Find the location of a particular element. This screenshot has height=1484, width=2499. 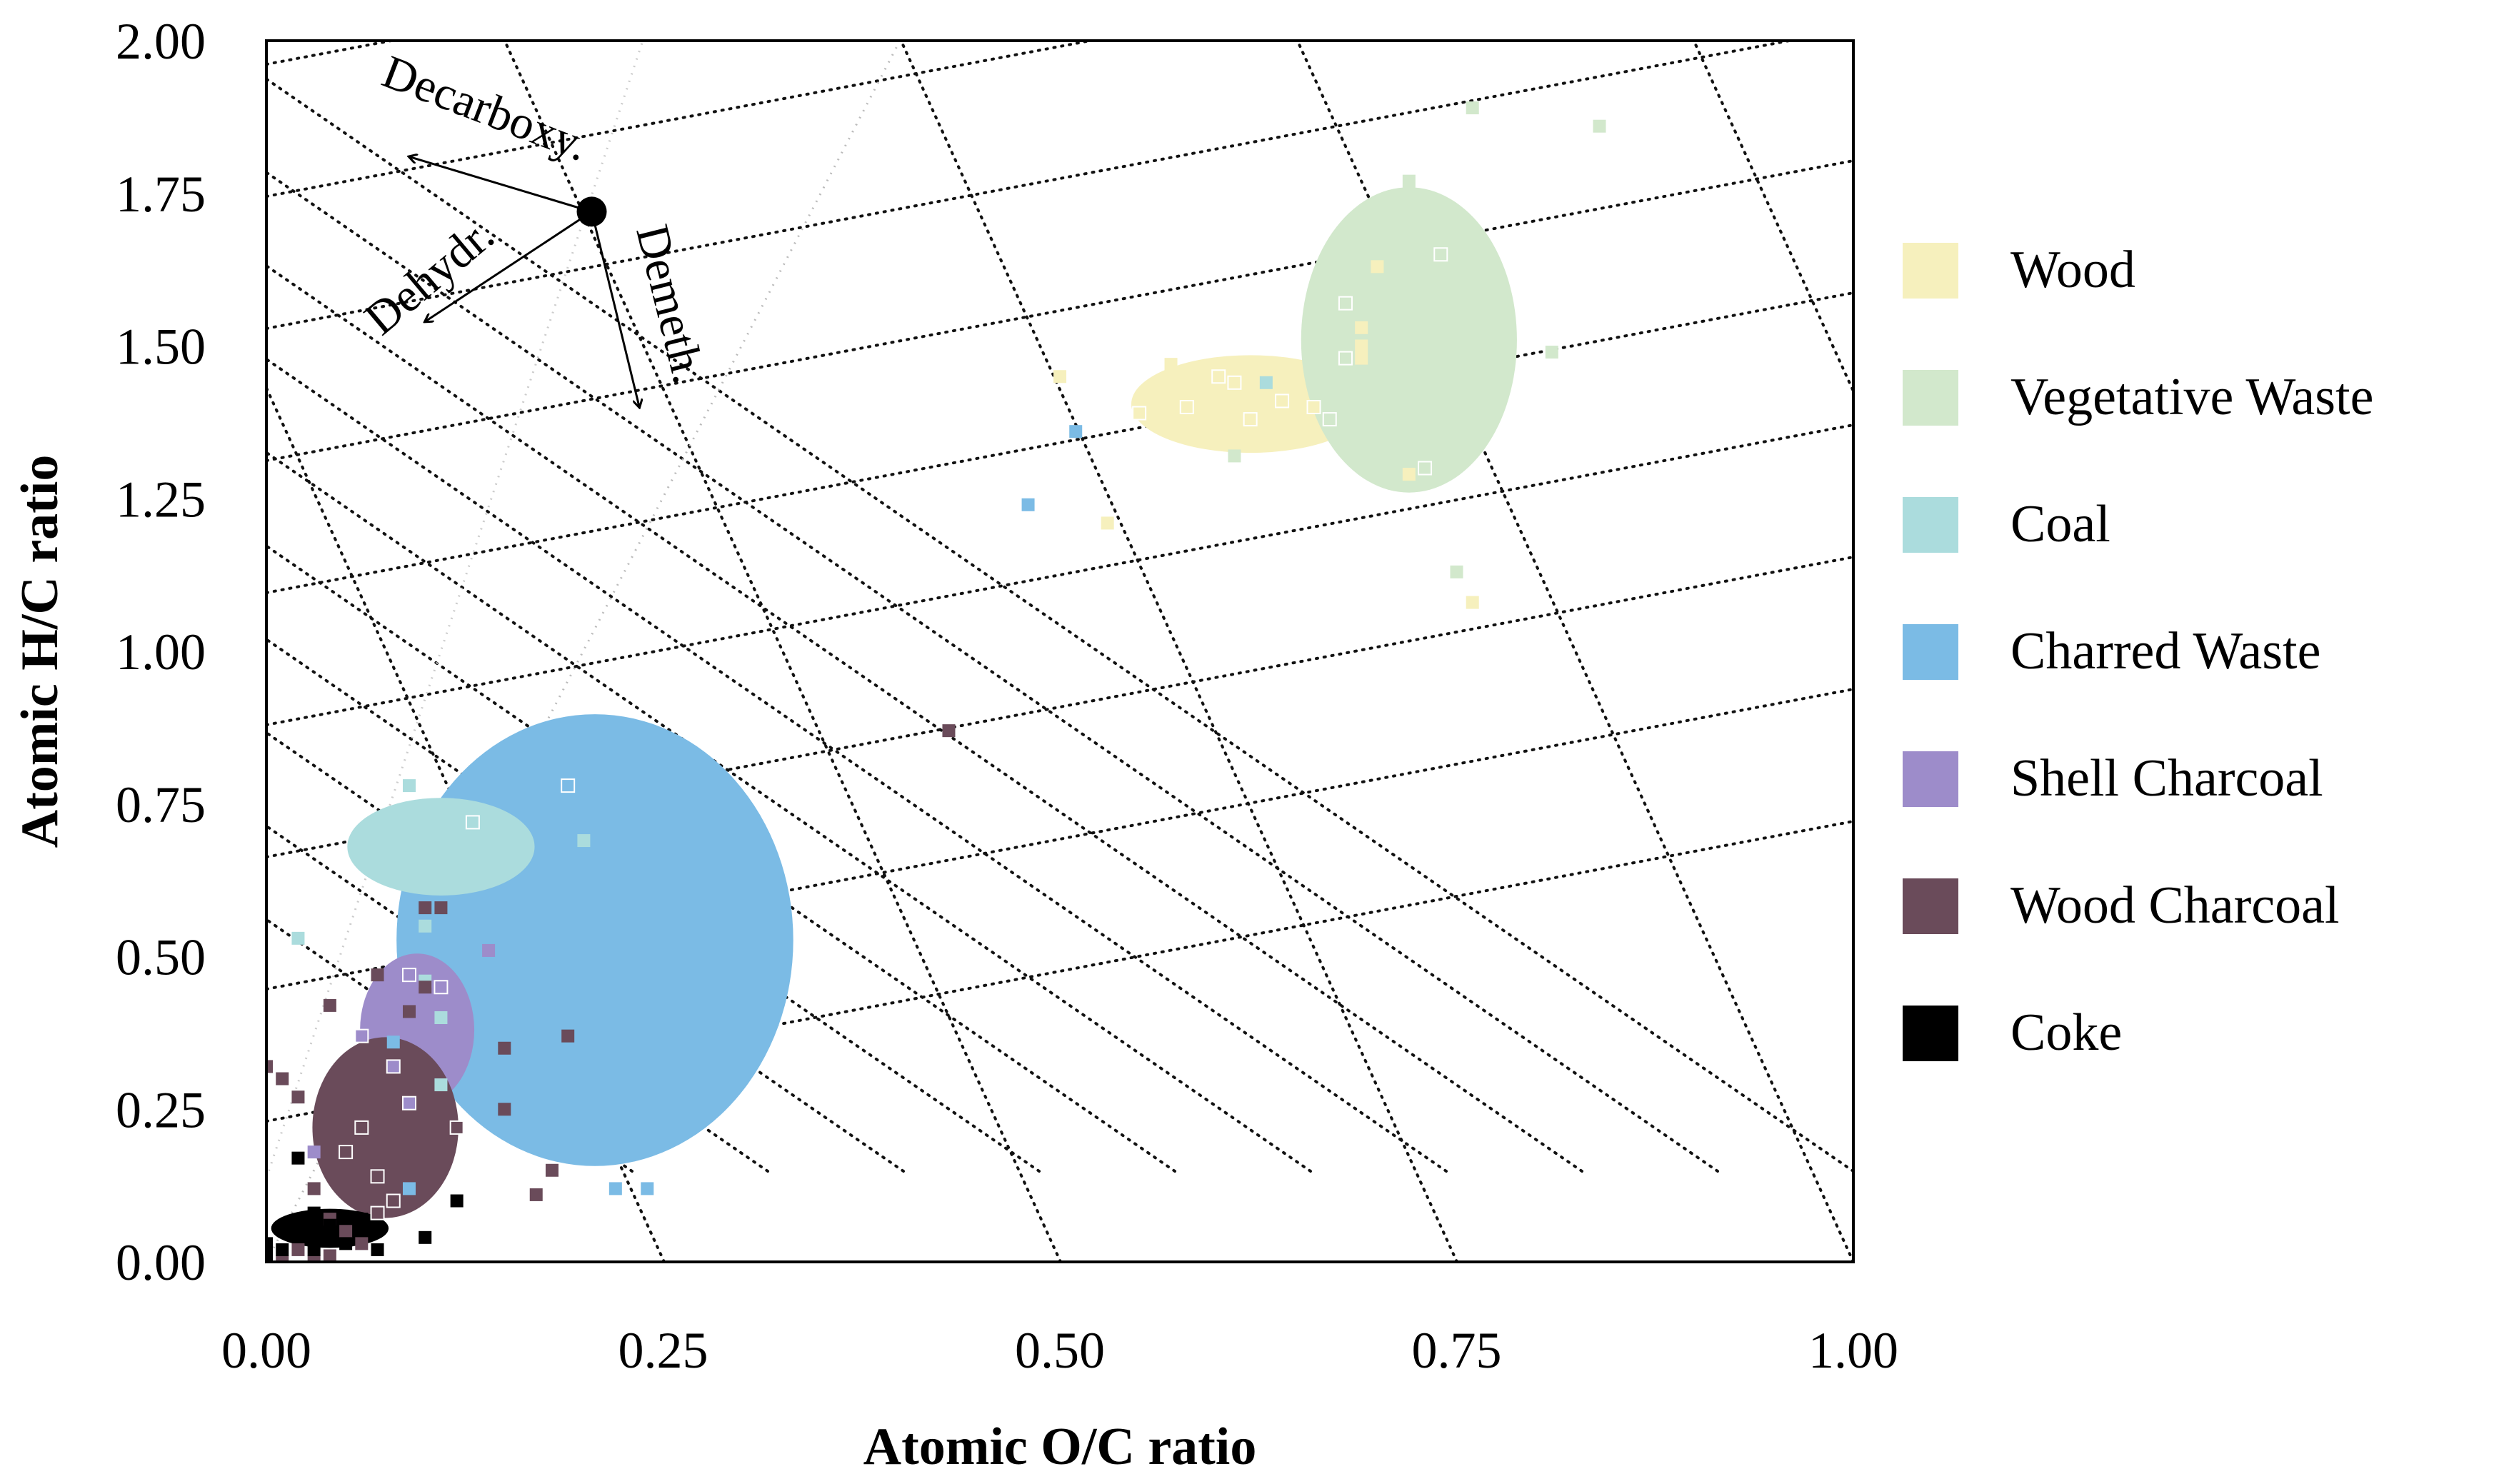

x-tick-label: 0.75 is located at coordinates (1457, 1350).